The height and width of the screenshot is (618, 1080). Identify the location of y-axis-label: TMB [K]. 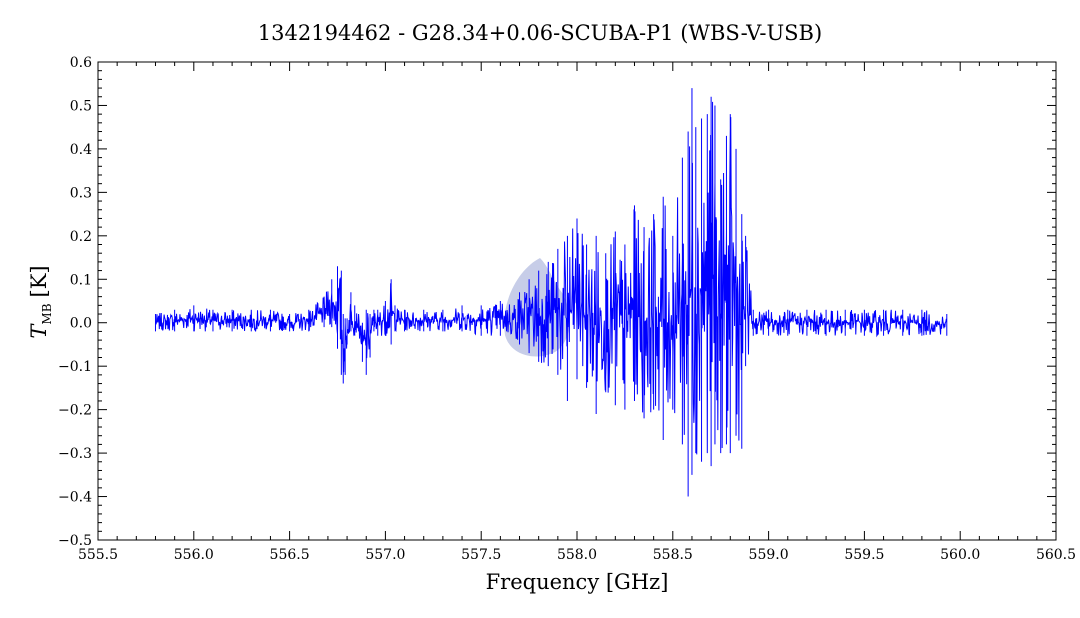
(40, 301).